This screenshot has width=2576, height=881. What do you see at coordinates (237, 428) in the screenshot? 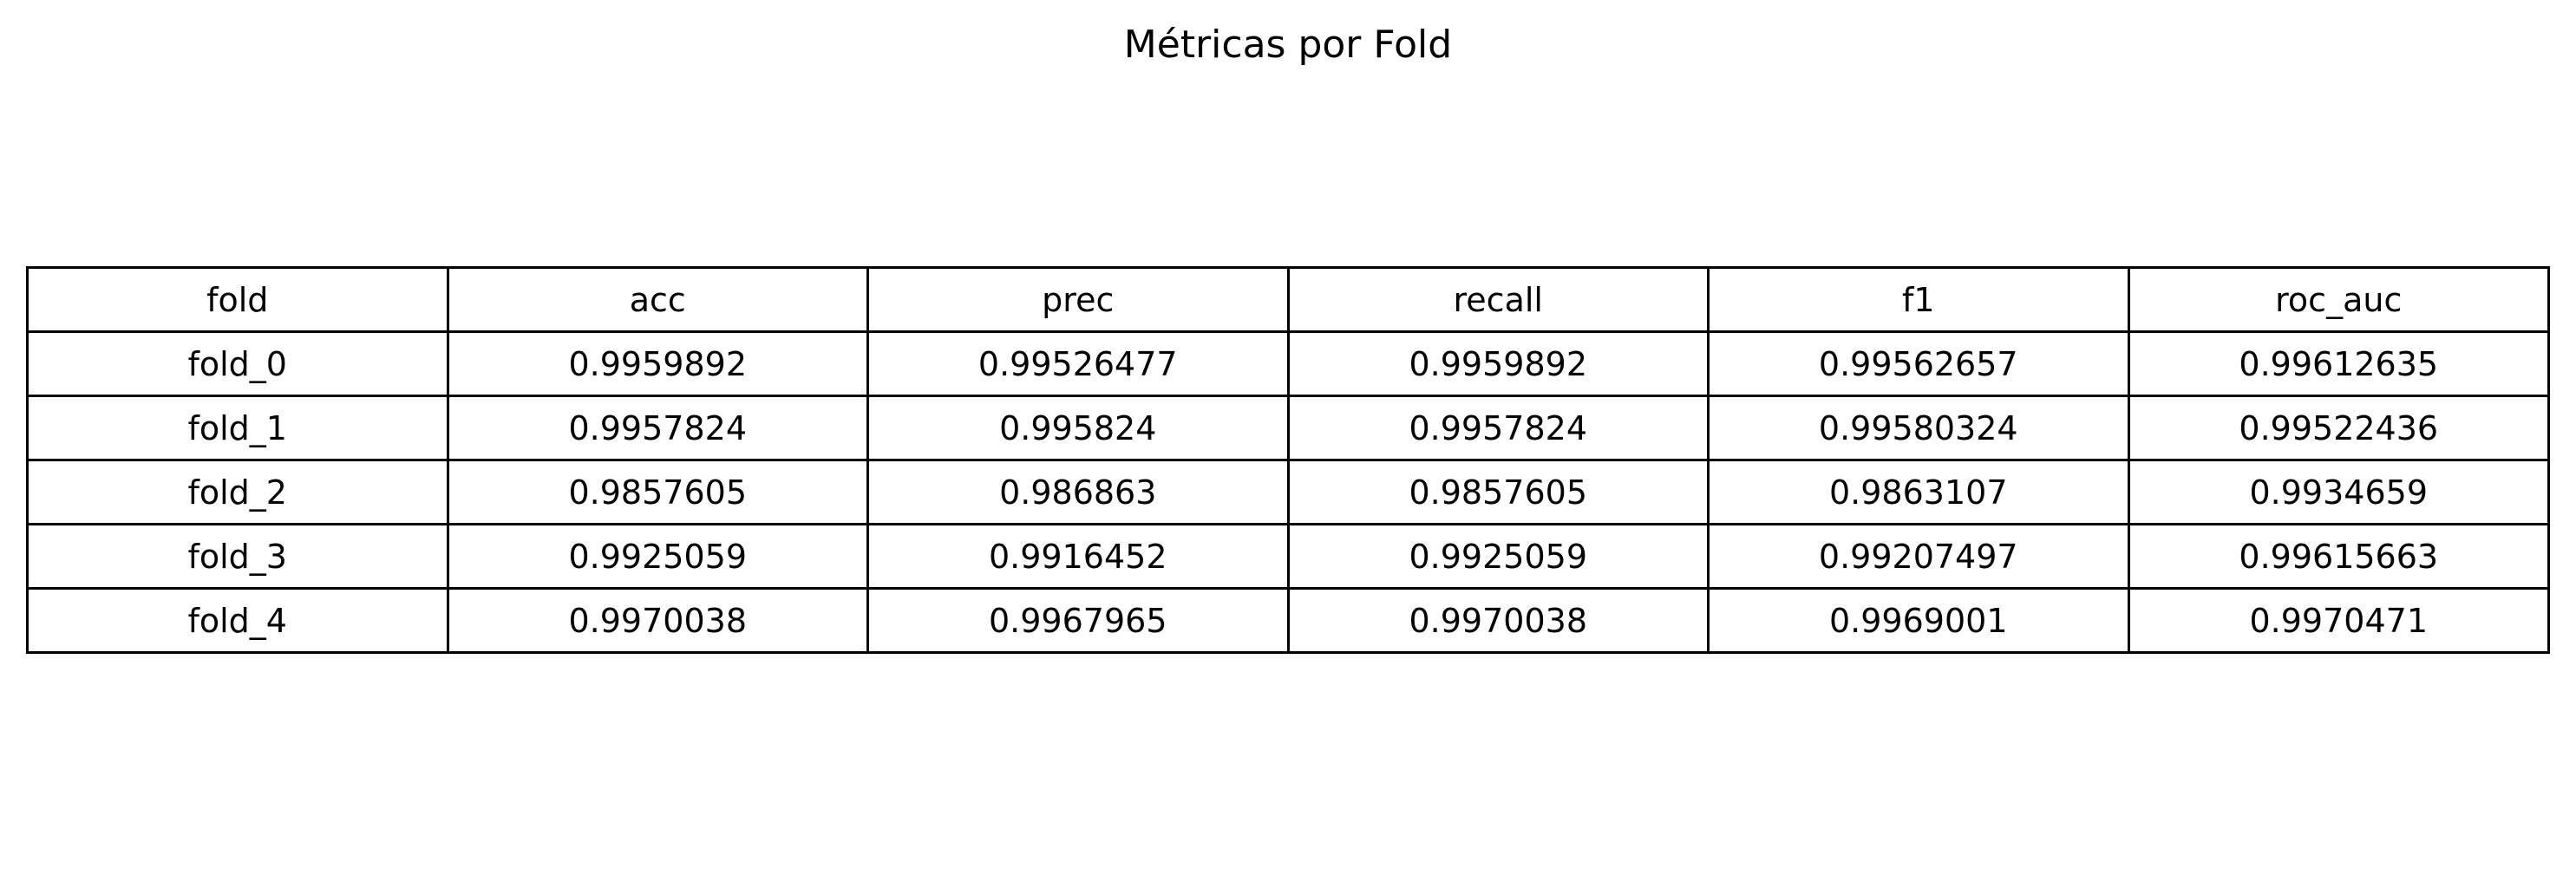
I see `table-cell-fold: fold_1` at bounding box center [237, 428].